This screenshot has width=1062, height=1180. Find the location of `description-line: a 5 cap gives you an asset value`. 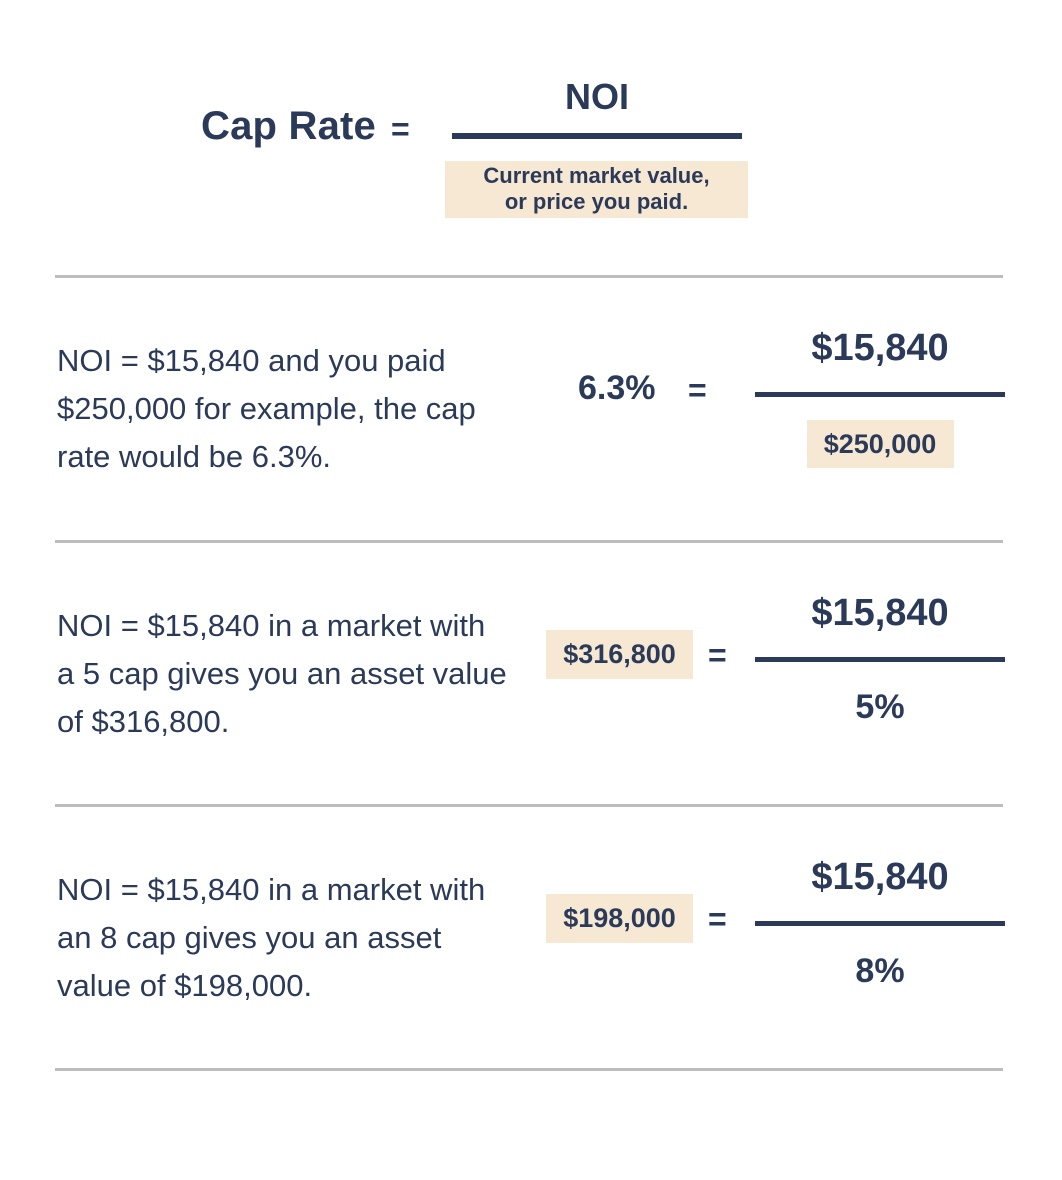

description-line: a 5 cap gives you an asset value is located at coordinates (282, 673).